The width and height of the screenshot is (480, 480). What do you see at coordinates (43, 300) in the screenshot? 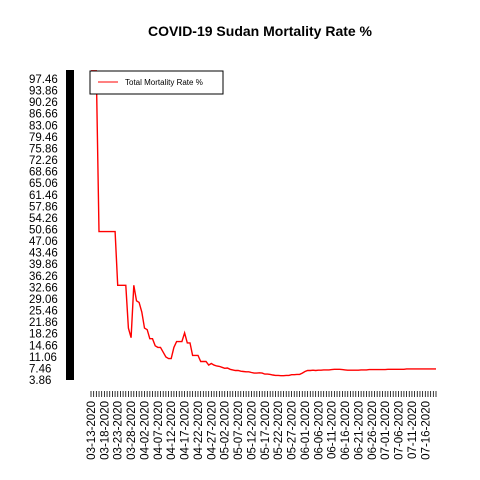
I see `y-tick-label: 29.06` at bounding box center [43, 300].